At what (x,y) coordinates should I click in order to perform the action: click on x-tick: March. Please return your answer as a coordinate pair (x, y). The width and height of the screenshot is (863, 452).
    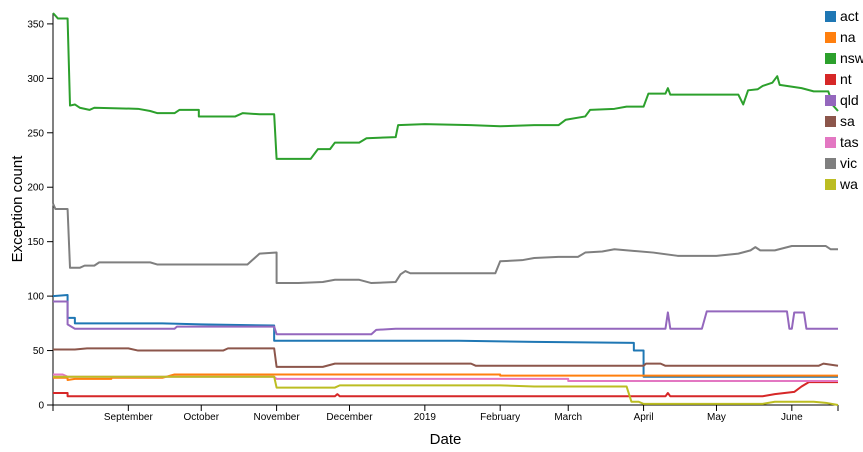
    Looking at the image, I should click on (568, 414).